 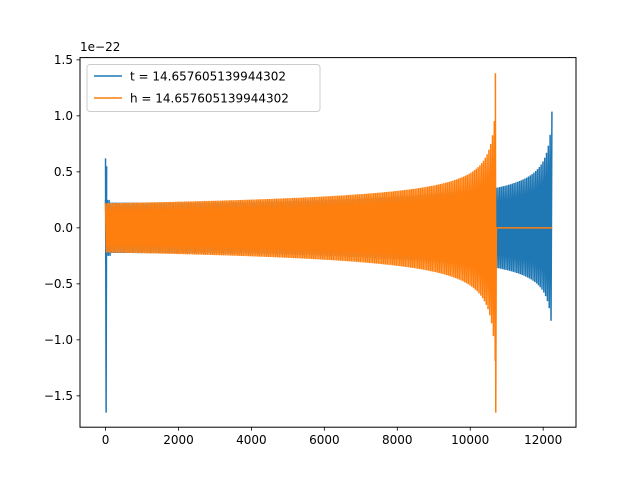 I want to click on y-tick-label: −1.0, so click(x=58, y=340).